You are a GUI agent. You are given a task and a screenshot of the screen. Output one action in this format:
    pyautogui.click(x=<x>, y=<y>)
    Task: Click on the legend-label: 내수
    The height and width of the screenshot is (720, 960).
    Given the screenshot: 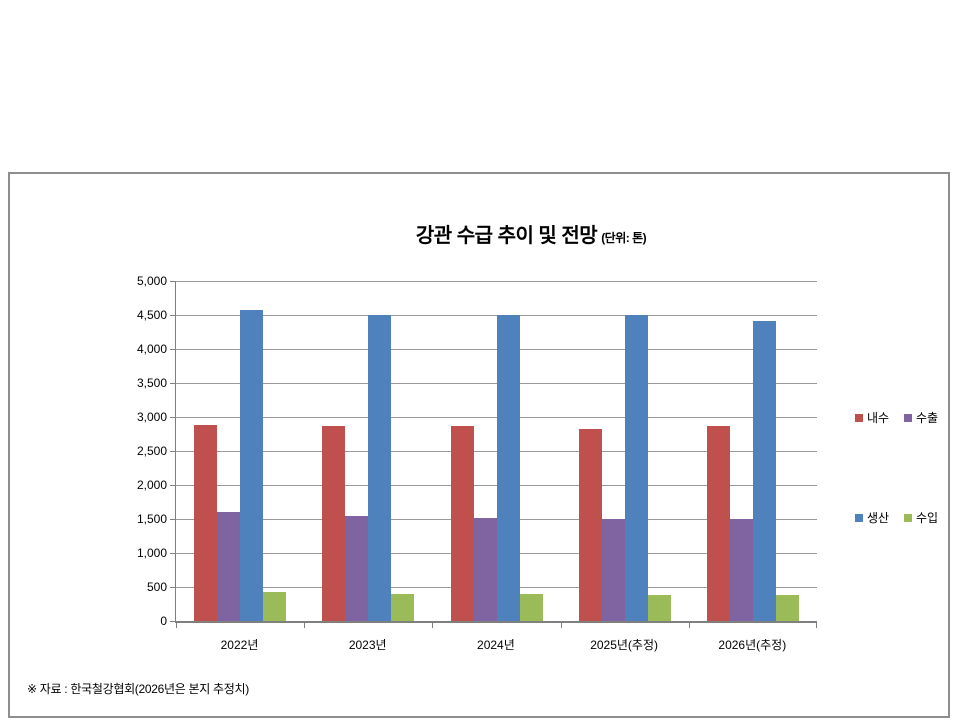 What is the action you would take?
    pyautogui.click(x=878, y=418)
    